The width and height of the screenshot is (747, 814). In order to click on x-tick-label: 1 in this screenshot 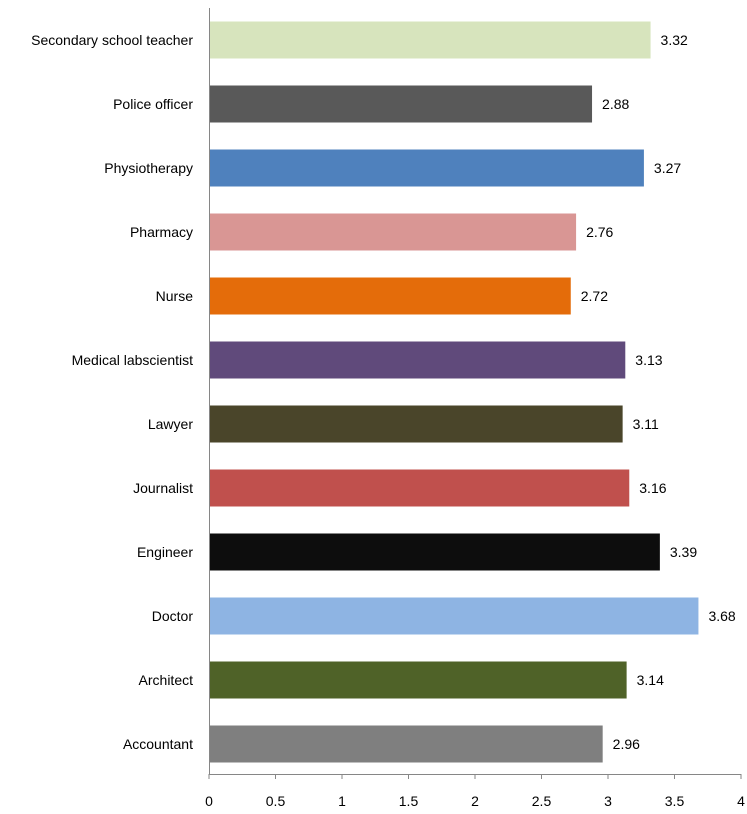, I will do `click(342, 801)`.